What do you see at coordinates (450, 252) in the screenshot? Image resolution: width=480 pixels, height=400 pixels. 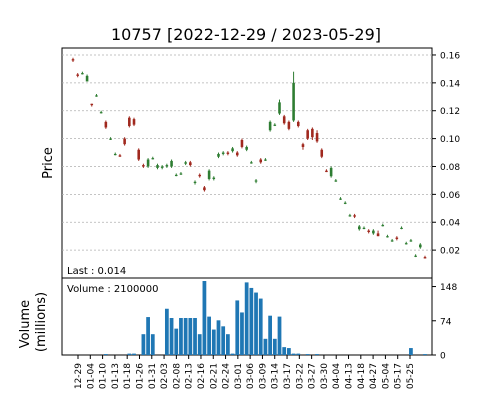 I see `price-tick-label: 0.02` at bounding box center [450, 252].